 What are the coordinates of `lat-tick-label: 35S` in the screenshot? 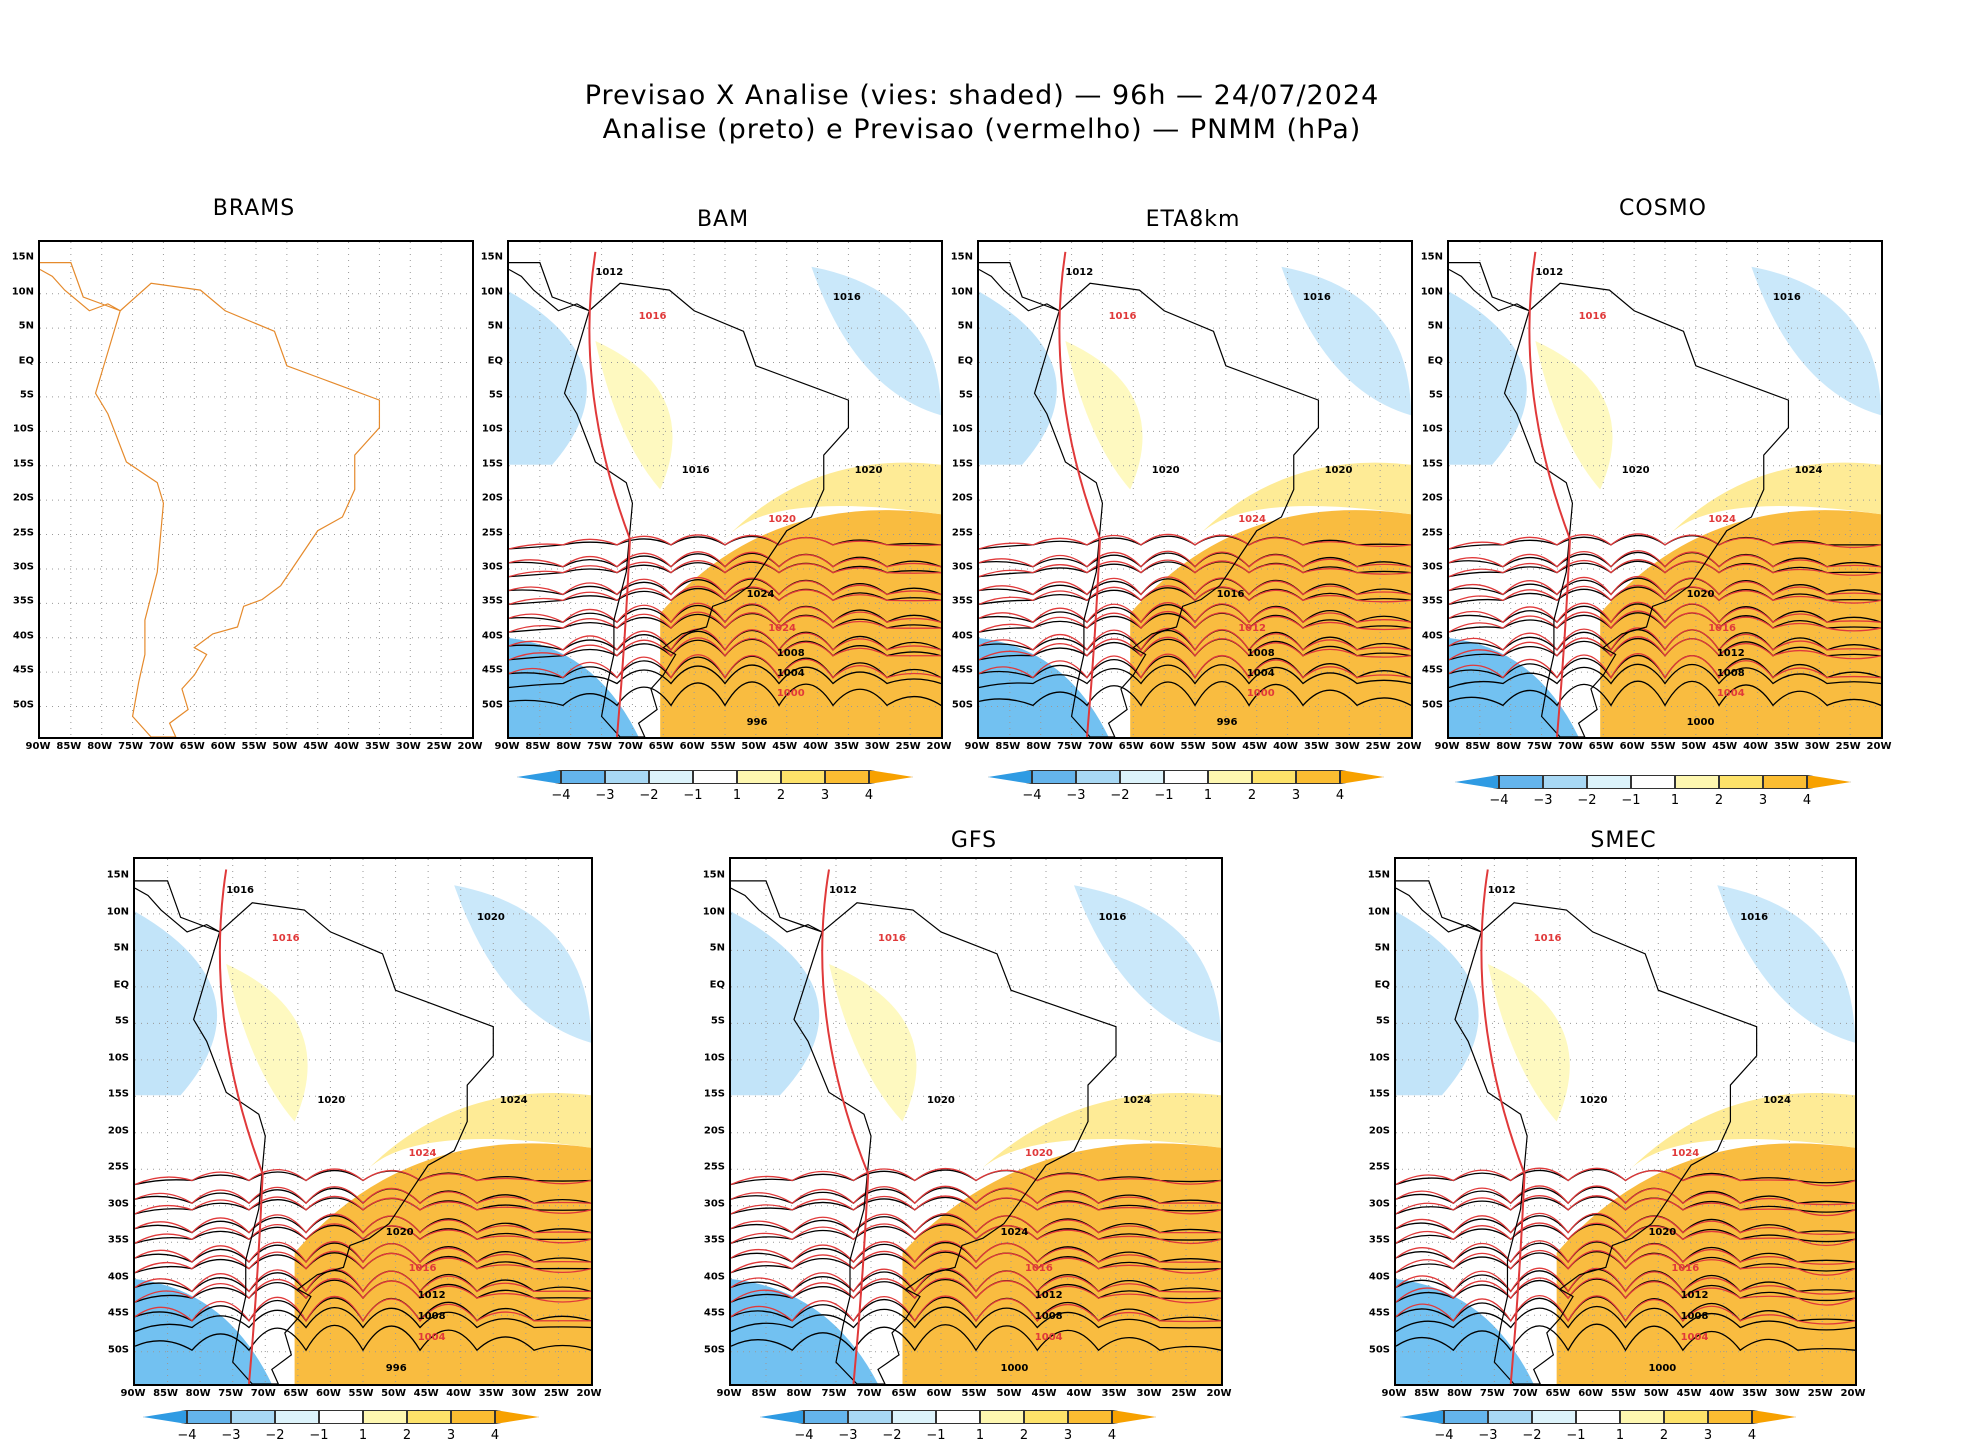 It's located at (962, 601).